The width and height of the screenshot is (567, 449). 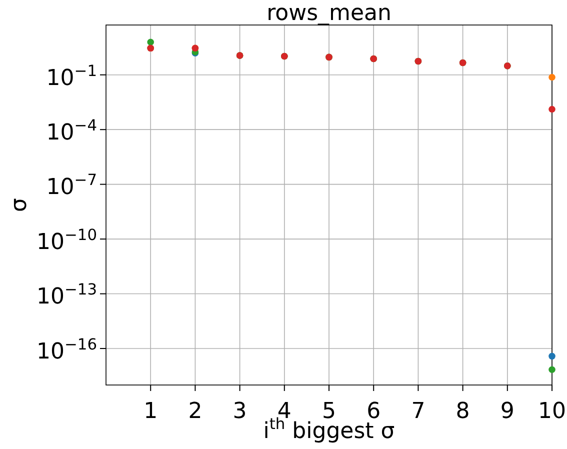 I want to click on x-tick-label: 3, so click(x=239, y=411).